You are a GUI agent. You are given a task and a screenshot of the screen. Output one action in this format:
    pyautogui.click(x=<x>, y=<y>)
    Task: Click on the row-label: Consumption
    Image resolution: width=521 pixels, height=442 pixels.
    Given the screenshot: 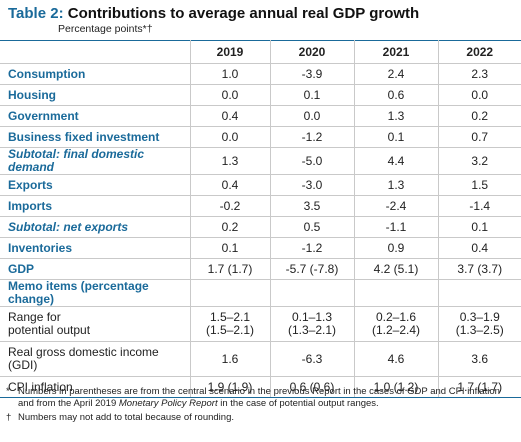 What is the action you would take?
    pyautogui.click(x=95, y=74)
    